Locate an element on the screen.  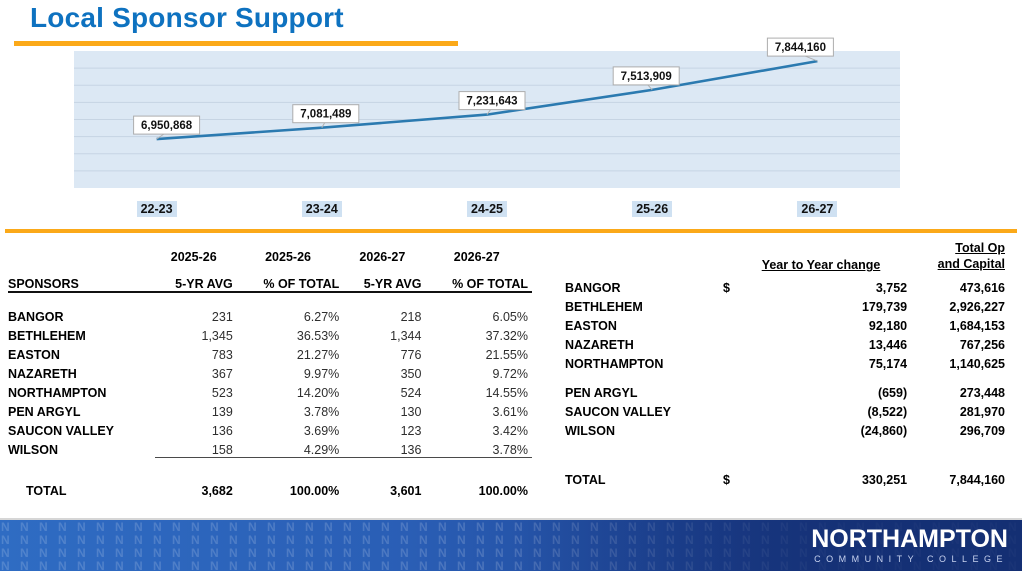
total-value: 3,682 is located at coordinates (217, 491).